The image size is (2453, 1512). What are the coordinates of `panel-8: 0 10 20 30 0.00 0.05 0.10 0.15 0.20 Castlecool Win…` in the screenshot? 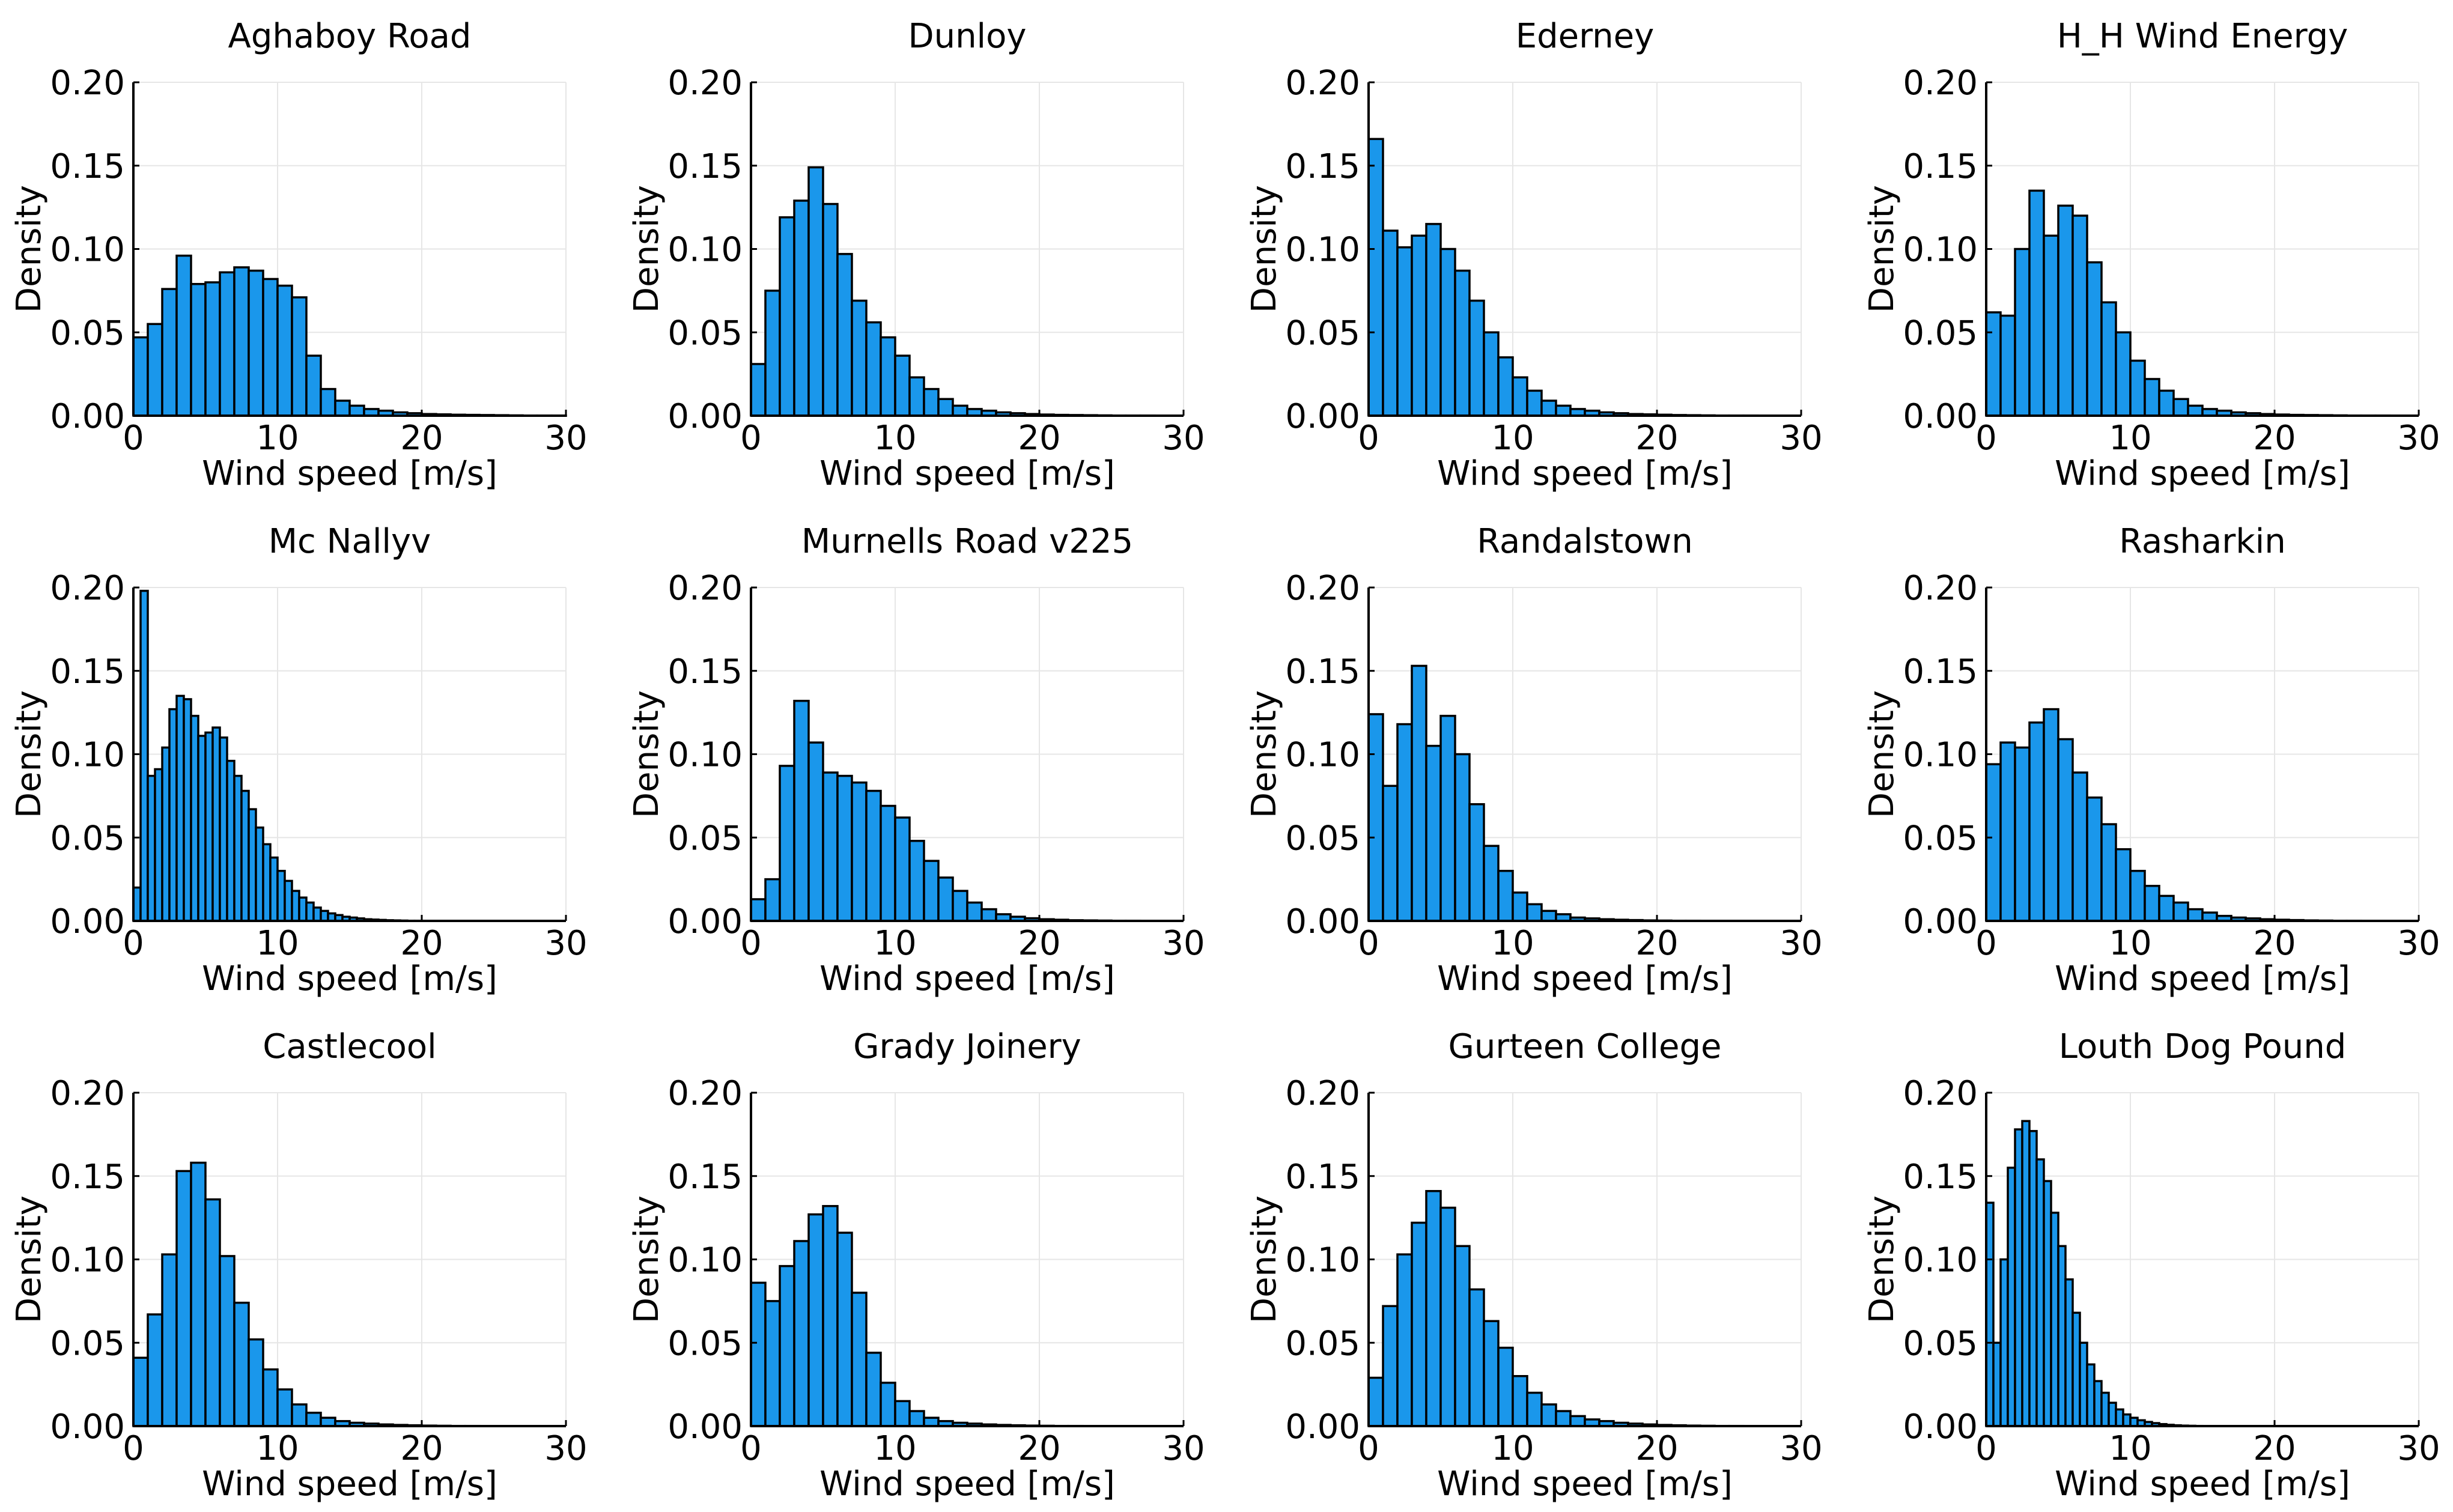 It's located at (299, 1265).